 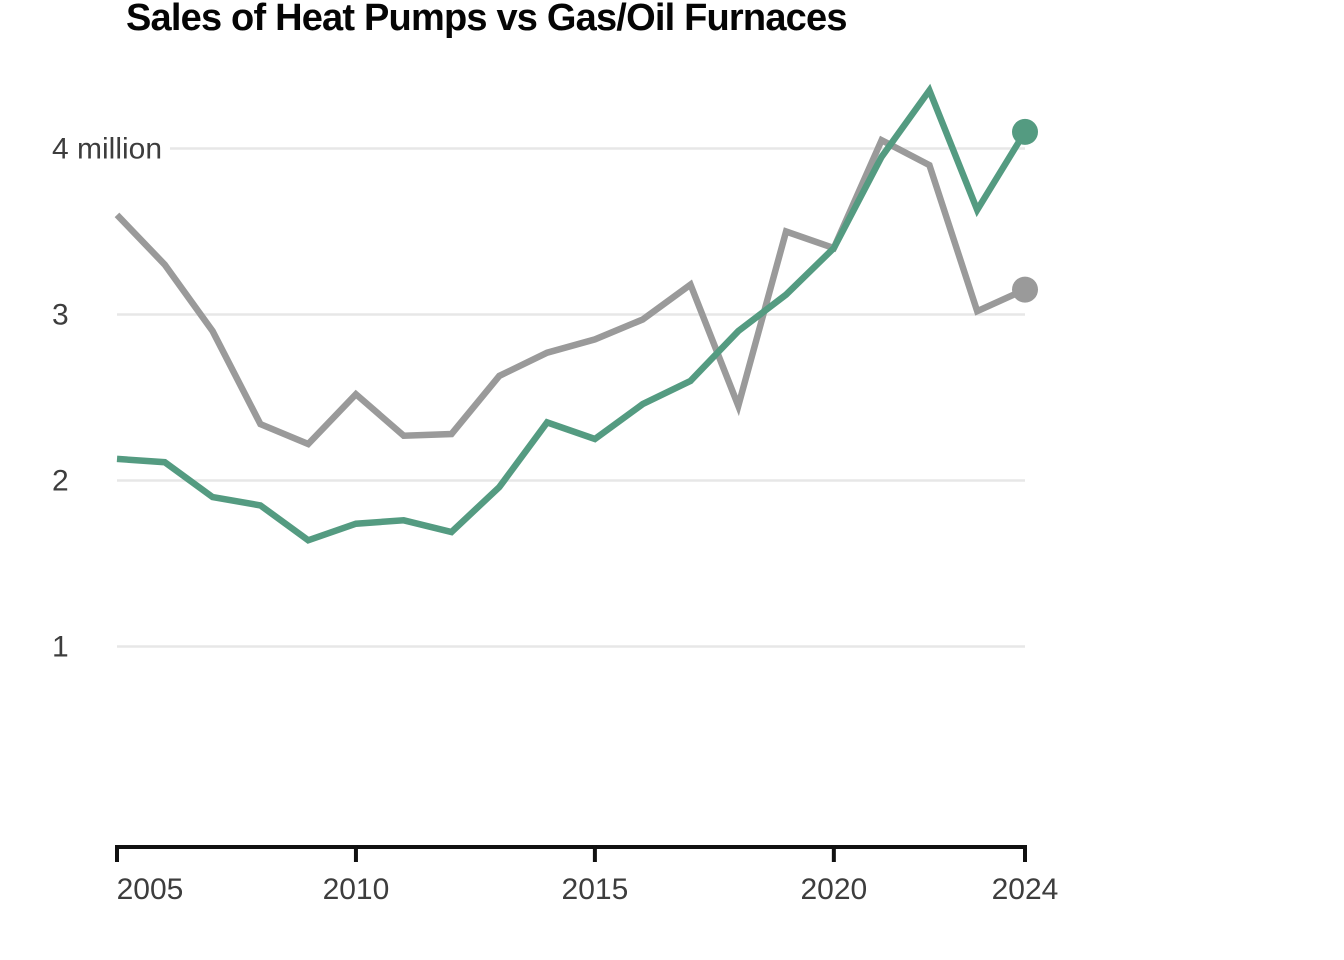 I want to click on end-dot-heat-pumps, so click(x=1025, y=131).